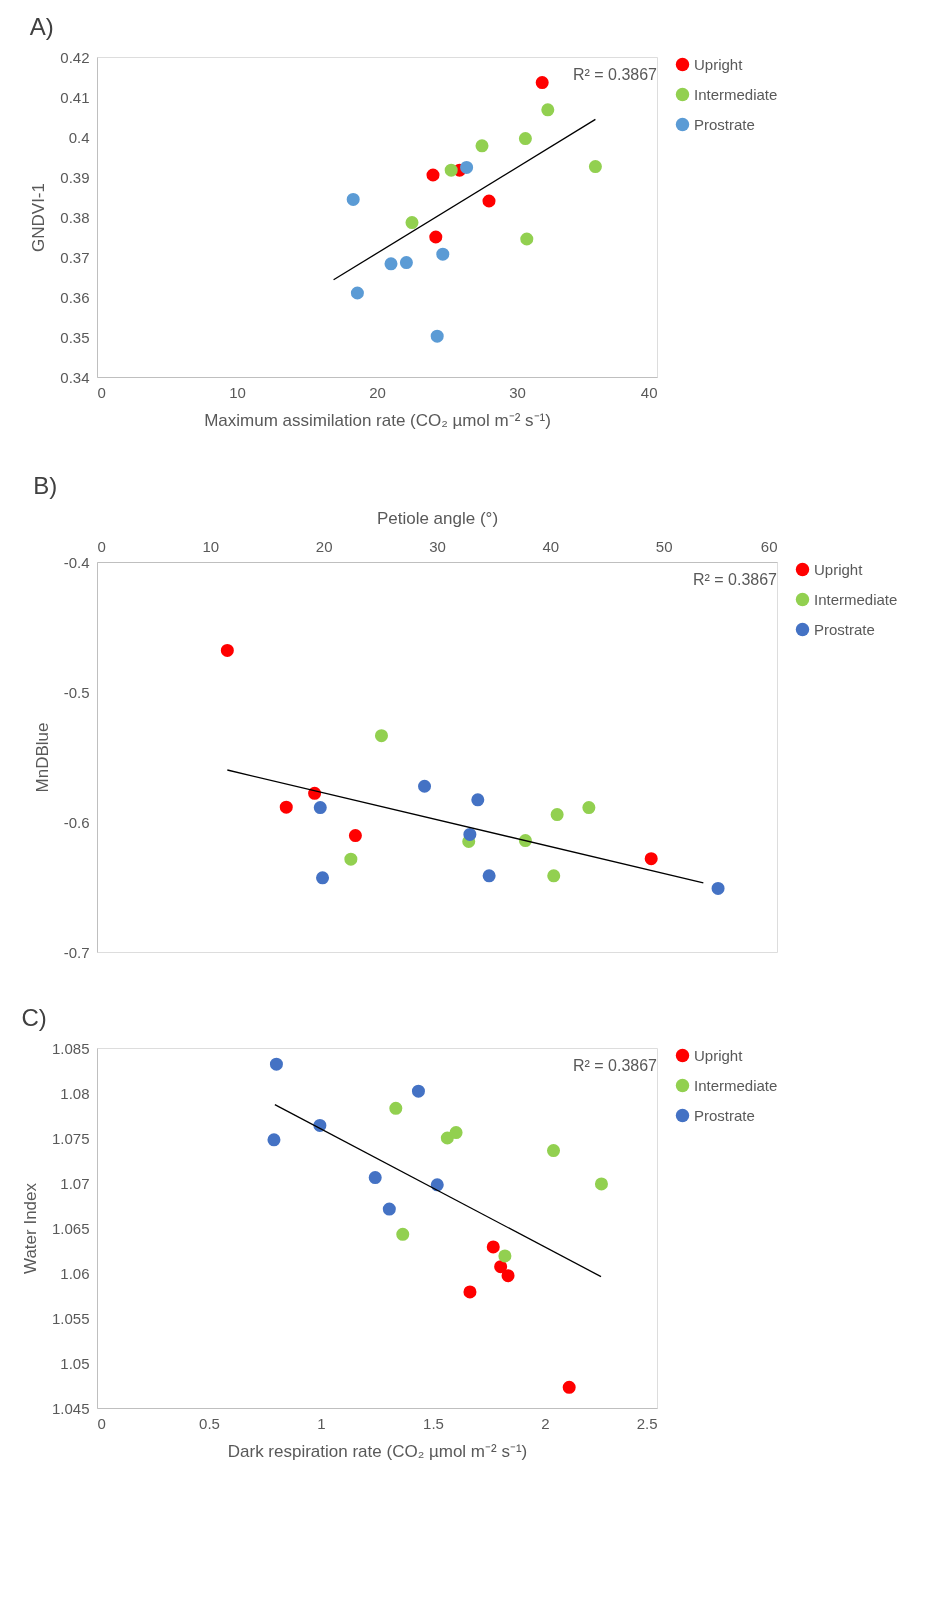 The width and height of the screenshot is (952, 1609). I want to click on x-tick-label: 2.5, so click(647, 1423).